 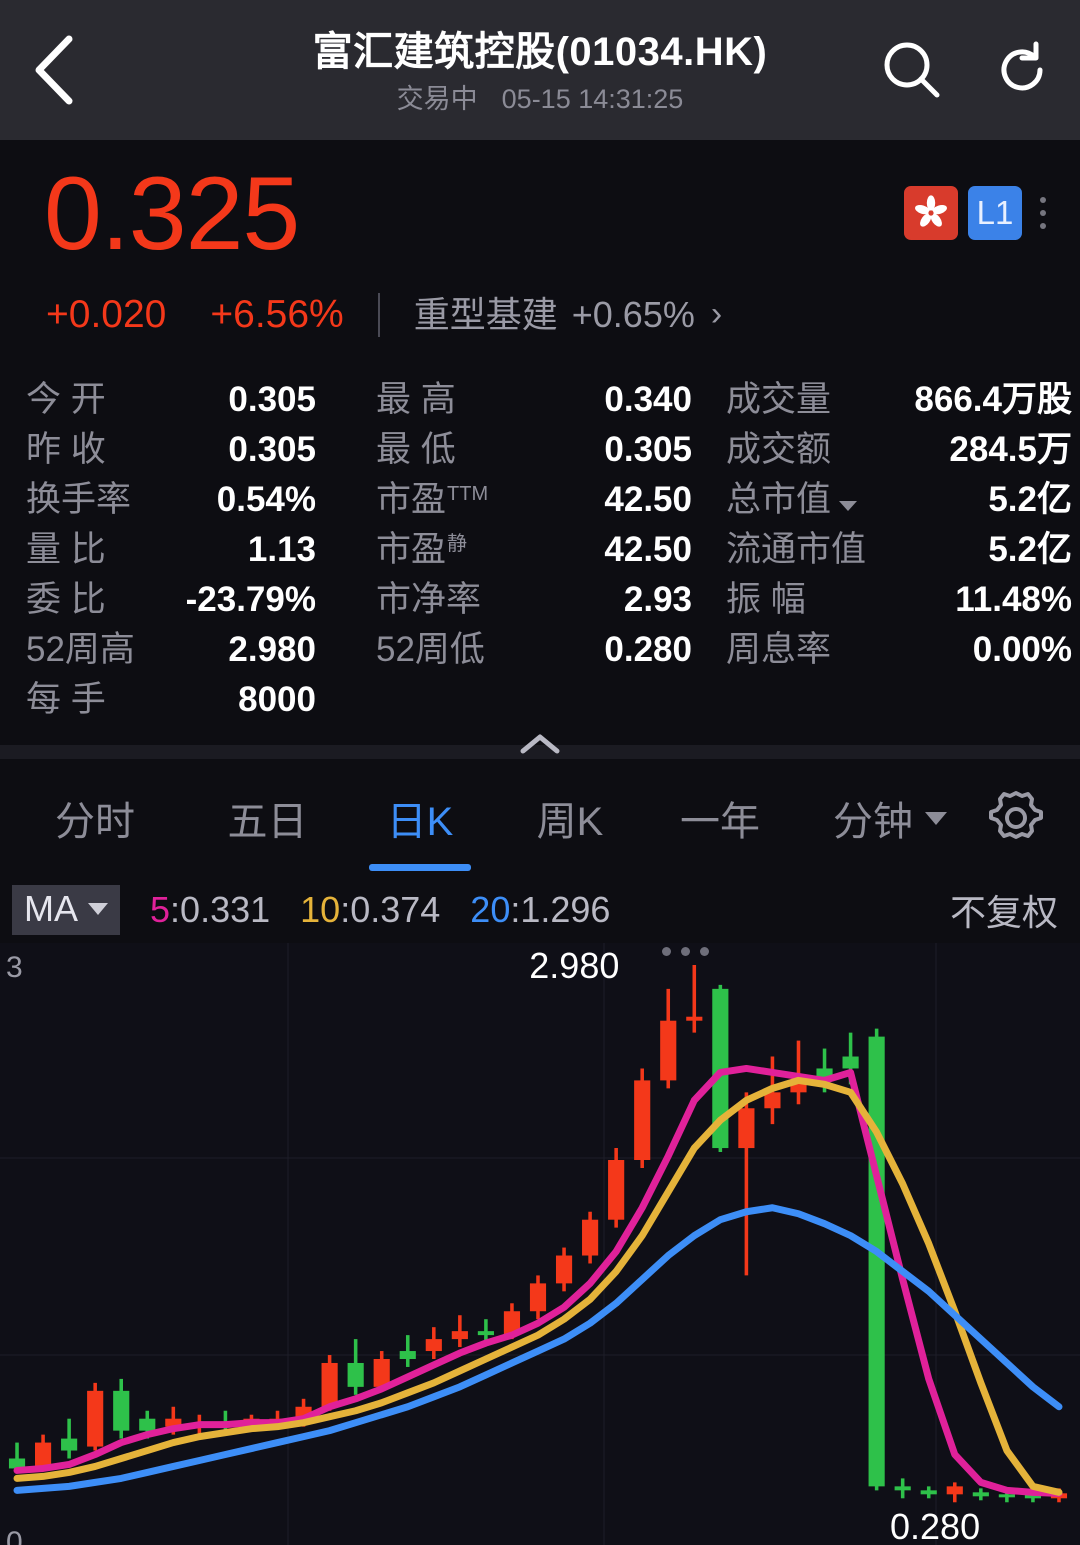 I want to click on tab-weekly-k: 周K, so click(x=570, y=822).